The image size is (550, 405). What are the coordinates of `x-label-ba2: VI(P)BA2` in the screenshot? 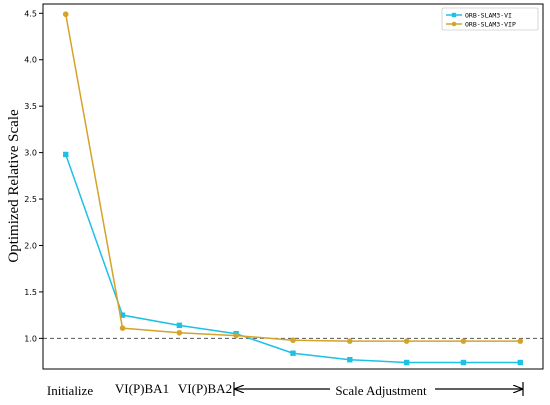 It's located at (205, 388).